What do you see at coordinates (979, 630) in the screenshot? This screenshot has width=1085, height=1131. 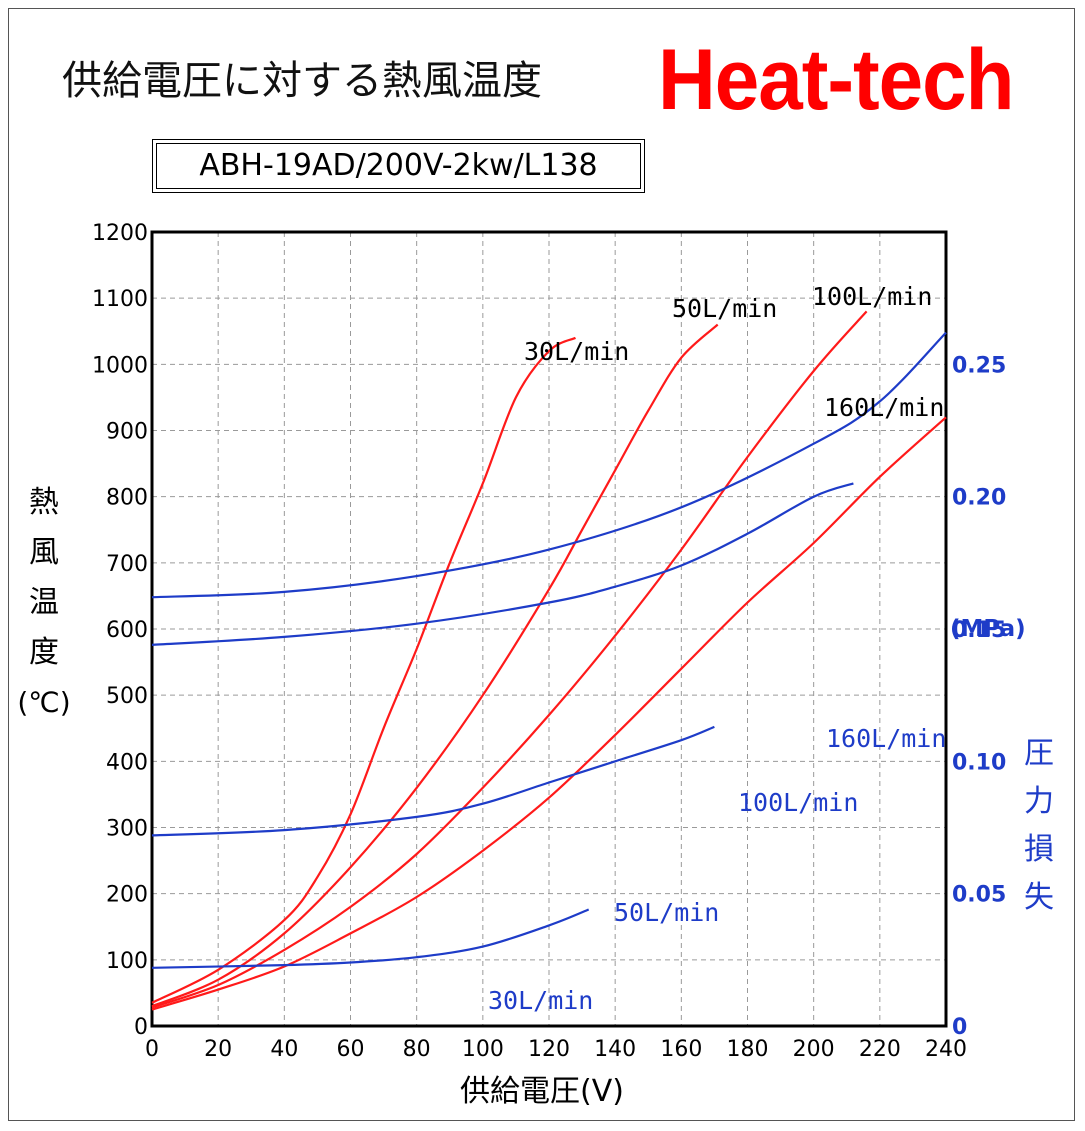 I see `y-right-tick-label: 0.15` at bounding box center [979, 630].